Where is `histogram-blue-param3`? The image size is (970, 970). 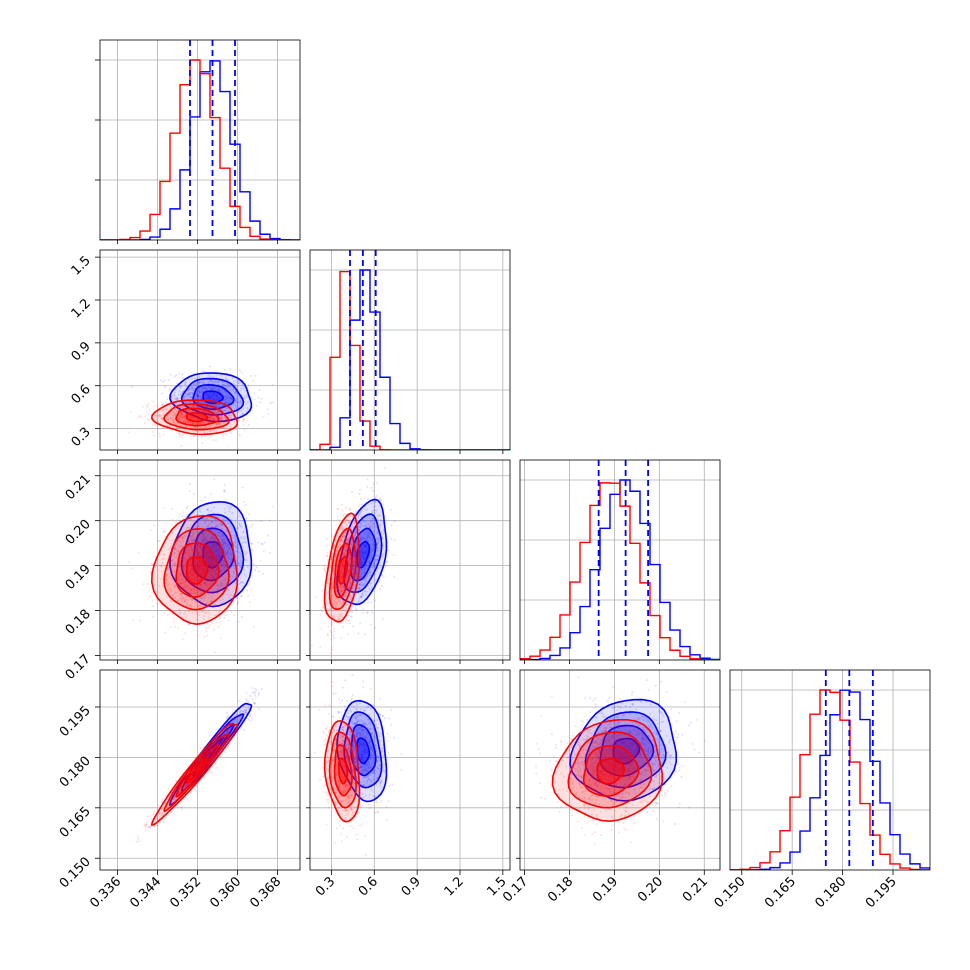 histogram-blue-param3 is located at coordinates (620, 569).